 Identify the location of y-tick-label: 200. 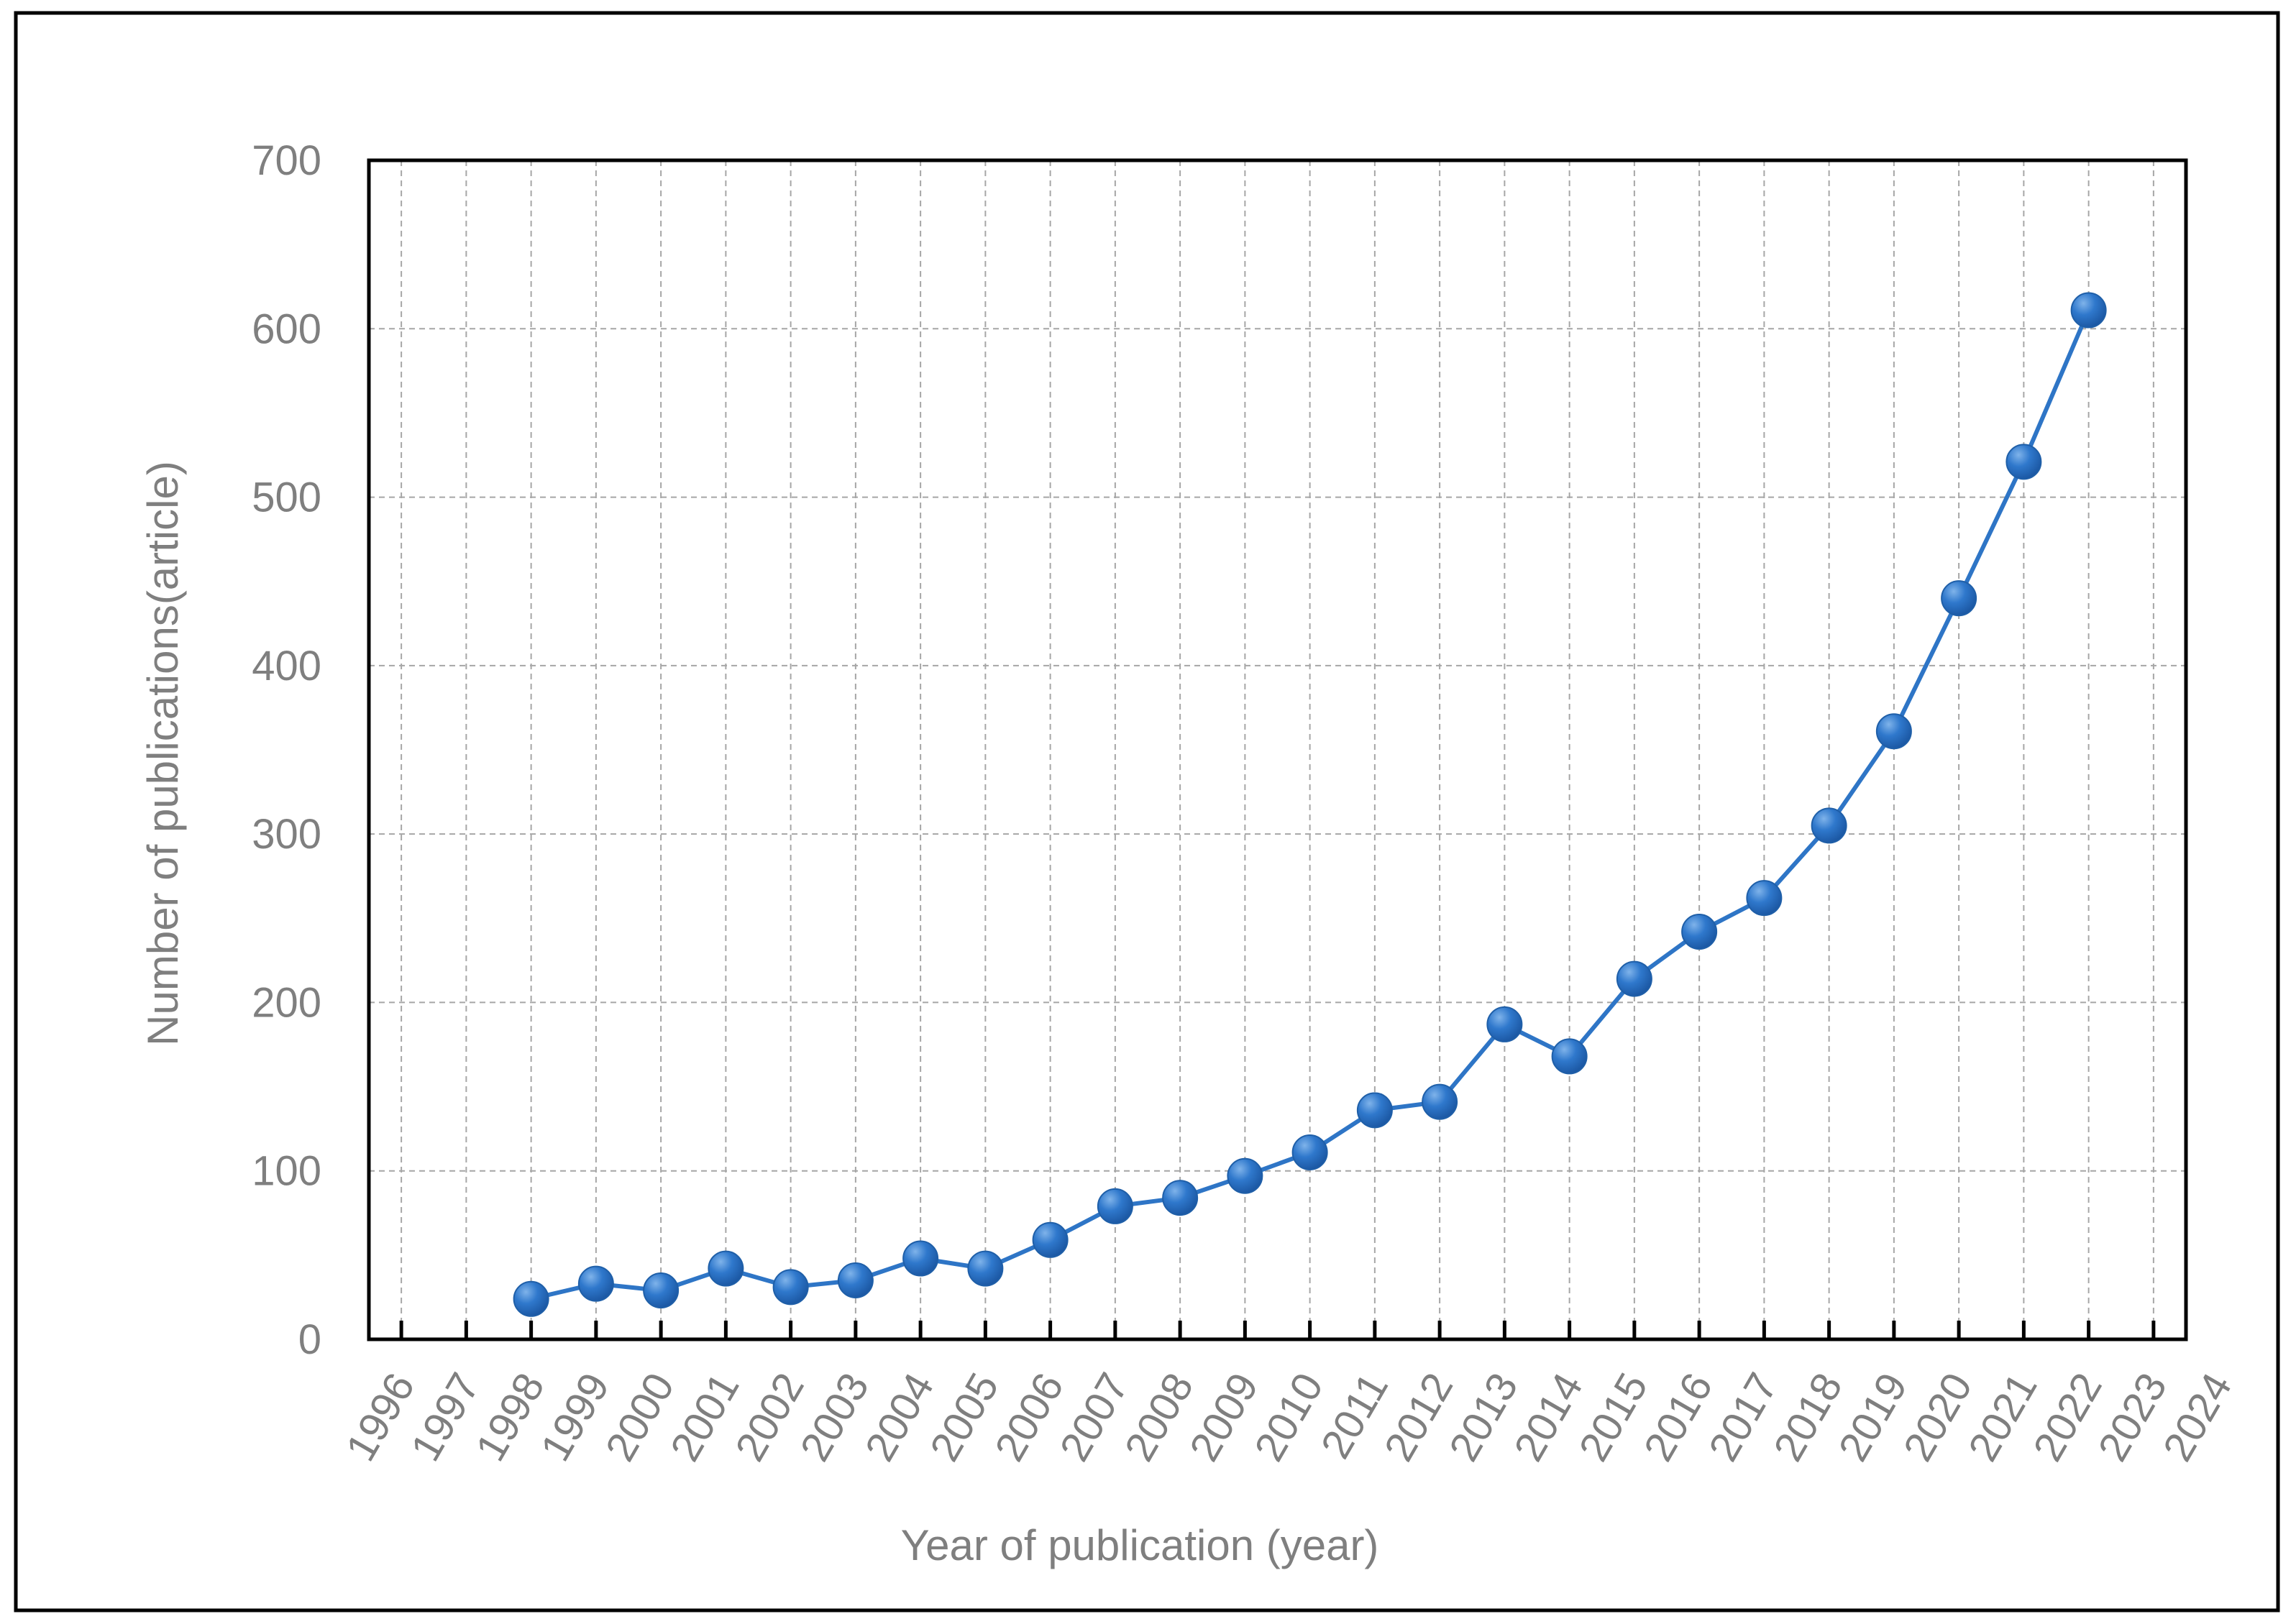
(286, 1002).